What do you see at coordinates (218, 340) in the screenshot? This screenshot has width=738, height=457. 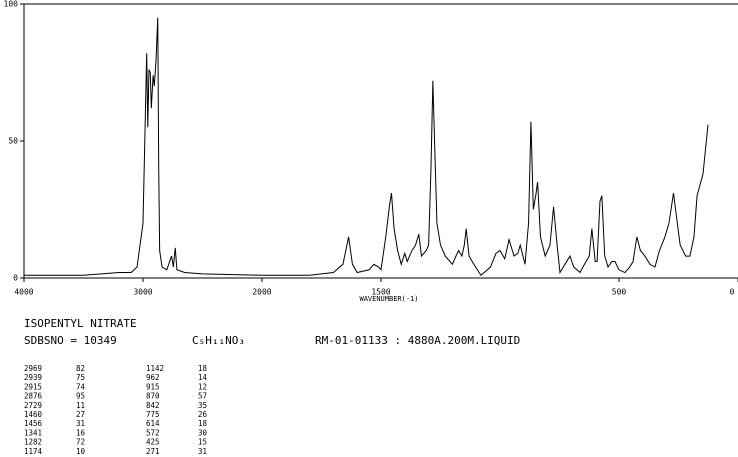 I see `formula: C₅H₁₁NO₃` at bounding box center [218, 340].